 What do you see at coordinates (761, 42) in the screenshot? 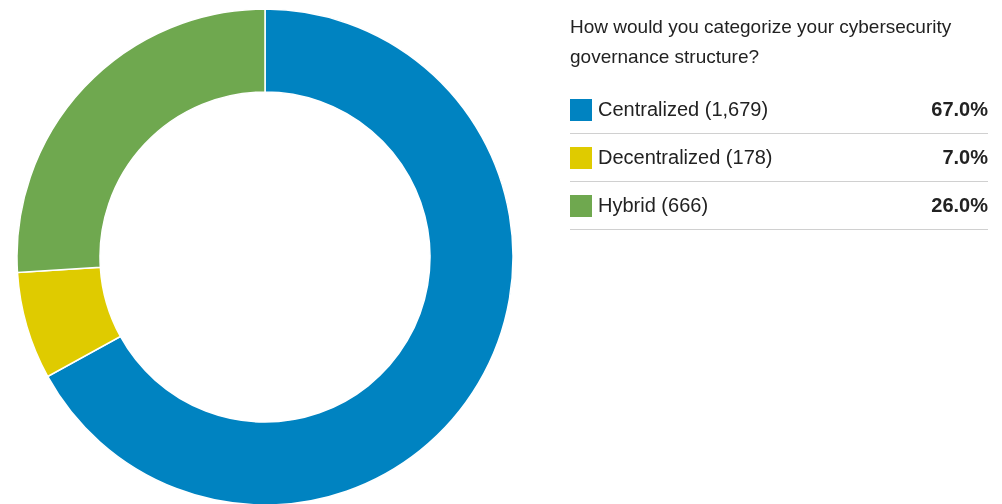
I see `text: How would you categorize your cybersecurity governance structure?` at bounding box center [761, 42].